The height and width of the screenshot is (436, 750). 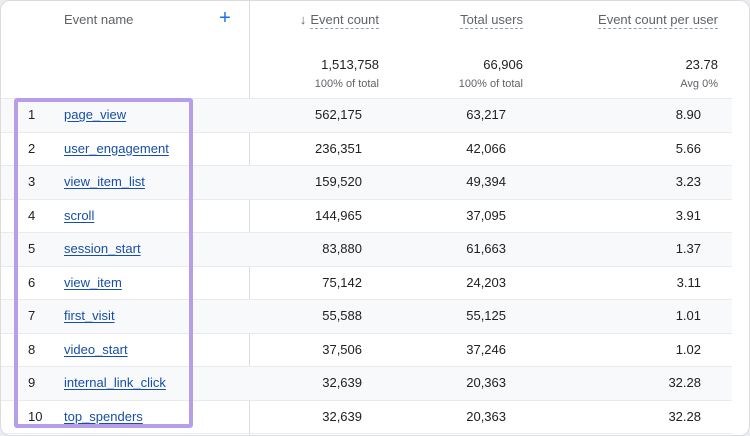 I want to click on event-name-link: user_engagement, so click(x=116, y=148).